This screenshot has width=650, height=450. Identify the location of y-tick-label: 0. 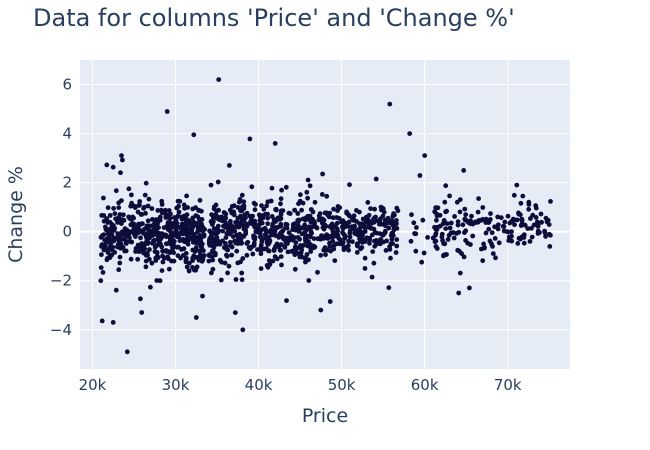
(67, 232).